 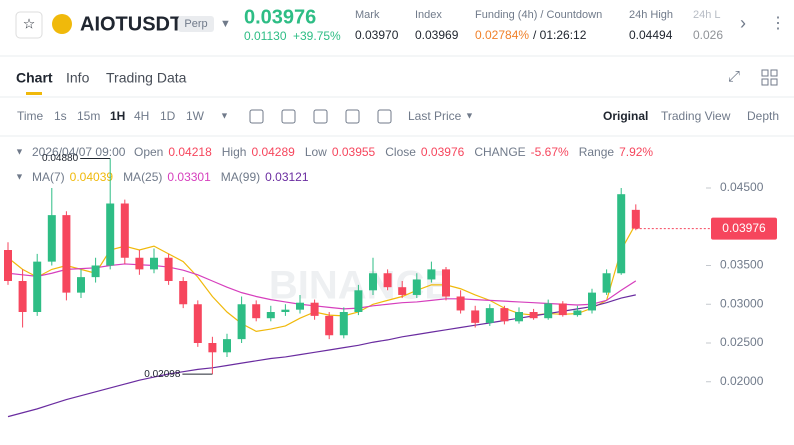 What do you see at coordinates (499, 152) in the screenshot?
I see `info-label: CHANGE` at bounding box center [499, 152].